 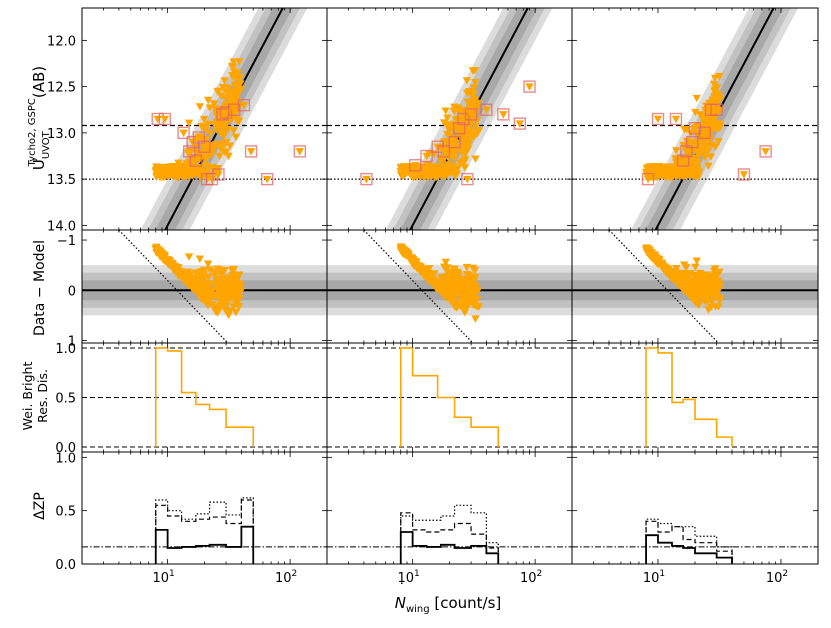 What do you see at coordinates (418, 286) in the screenshot?
I see `residual-limit-line` at bounding box center [418, 286].